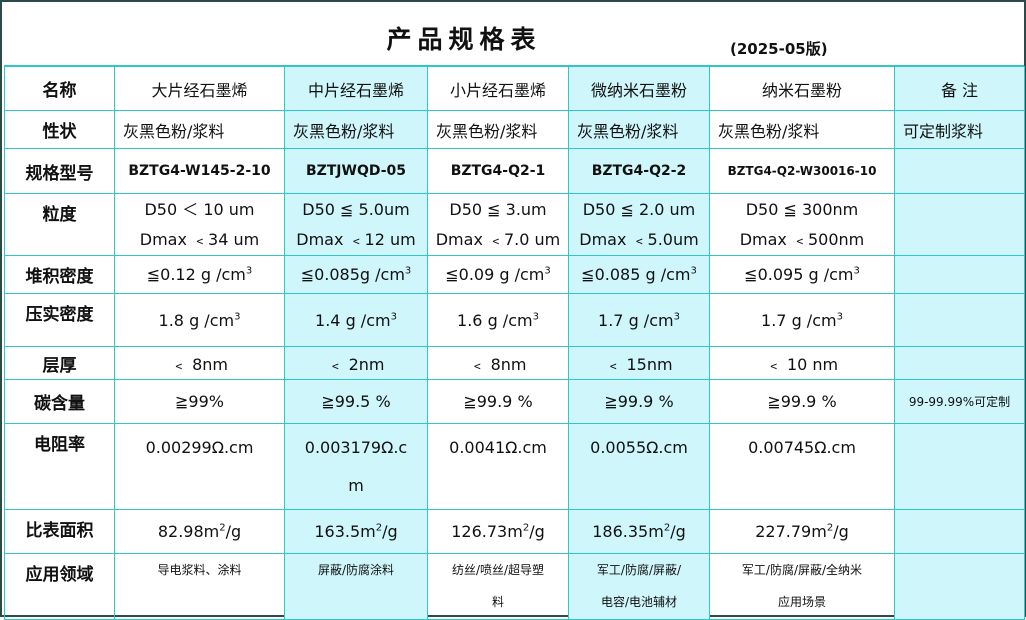 This screenshot has width=1026, height=620. Describe the element at coordinates (636, 274) in the screenshot. I see `value: ≦0.085 g /cm` at that location.